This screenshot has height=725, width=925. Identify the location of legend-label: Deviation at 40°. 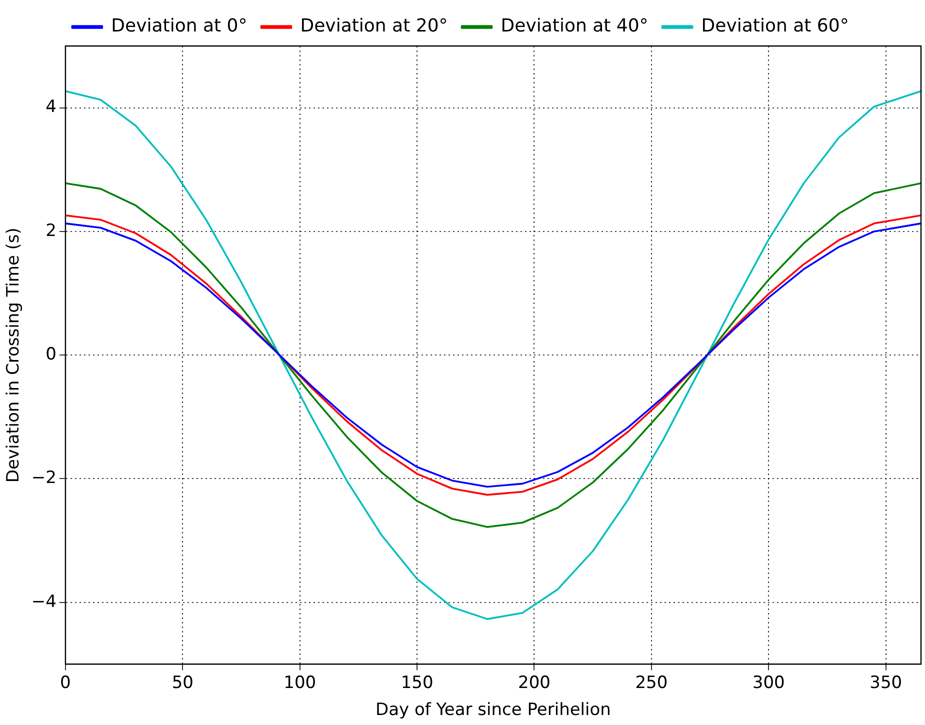
(574, 26).